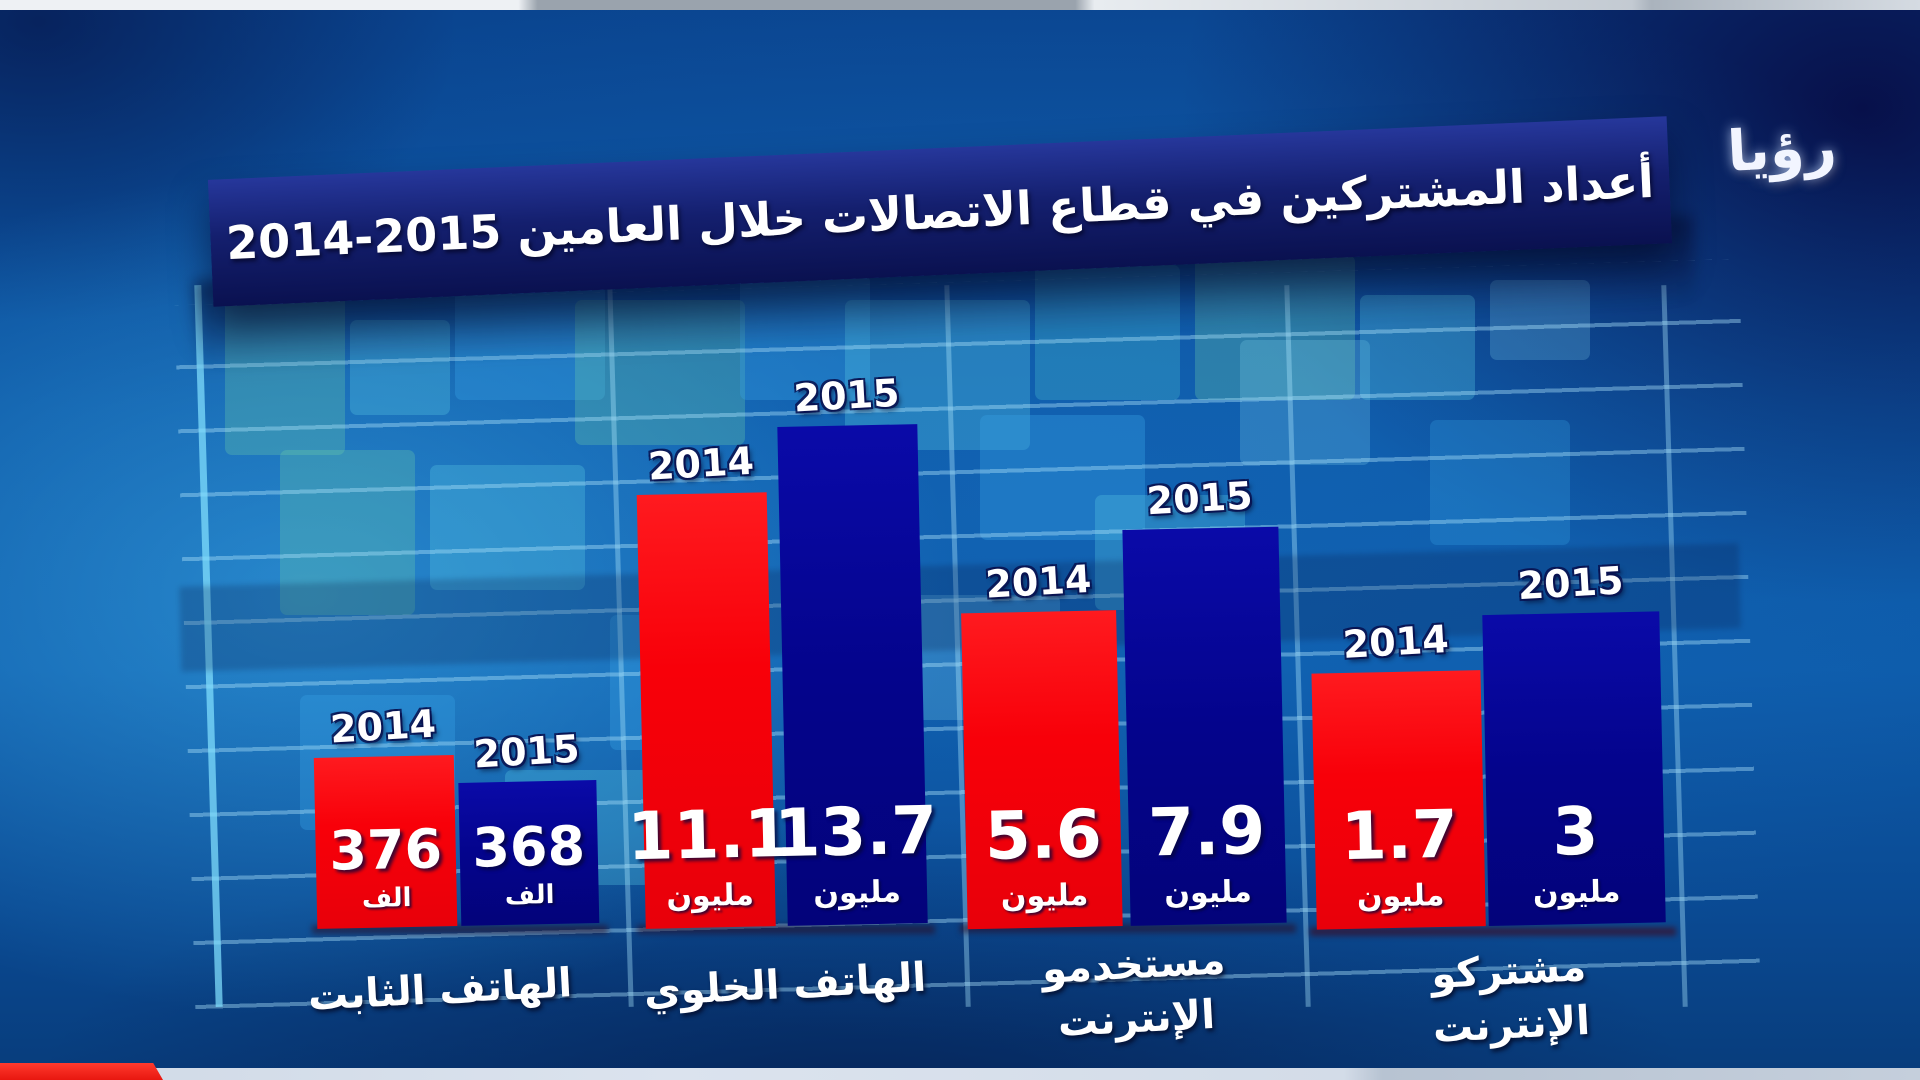 The height and width of the screenshot is (1080, 1920). I want to click on bar-value: 368, so click(528, 847).